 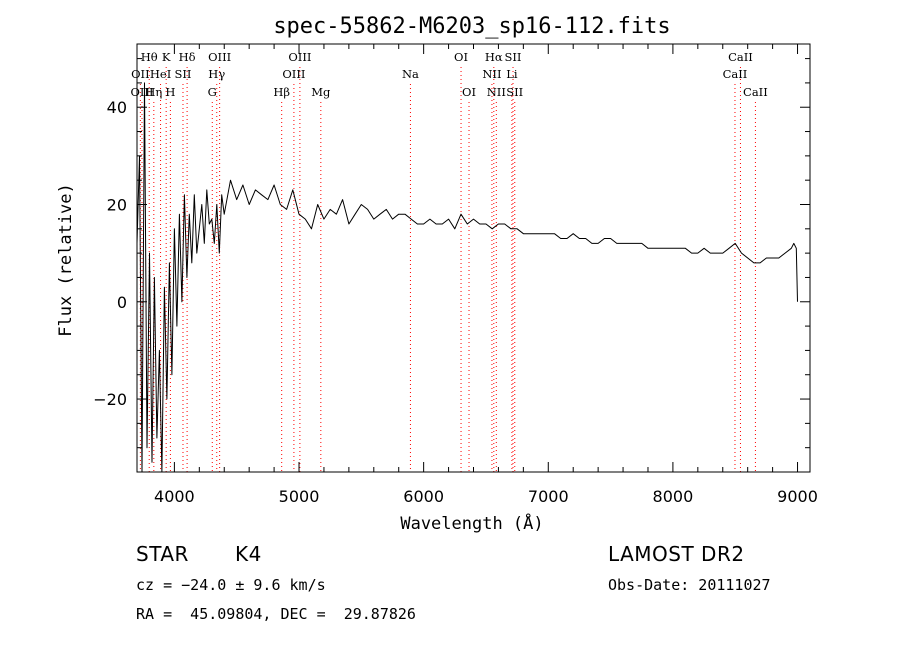 What do you see at coordinates (162, 554) in the screenshot?
I see `object-class: STAR` at bounding box center [162, 554].